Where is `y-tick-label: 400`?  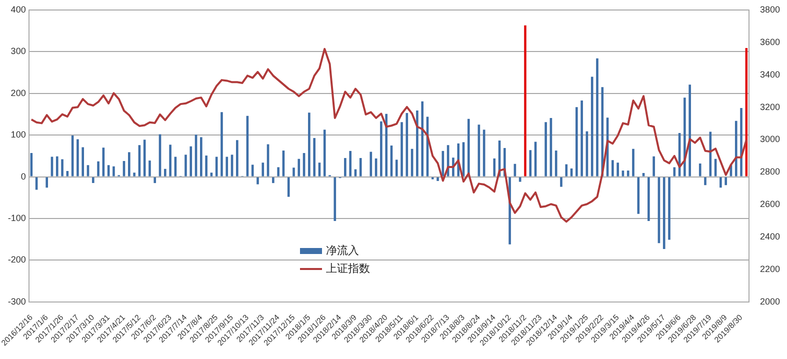 y-tick-label: 400 is located at coordinates (18, 9).